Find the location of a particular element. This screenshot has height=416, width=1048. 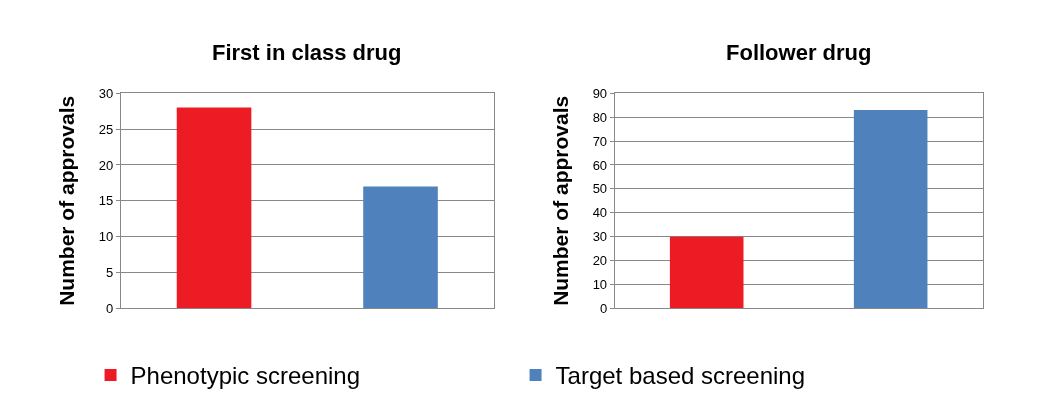

y-tick-label: 25 is located at coordinates (106, 129).